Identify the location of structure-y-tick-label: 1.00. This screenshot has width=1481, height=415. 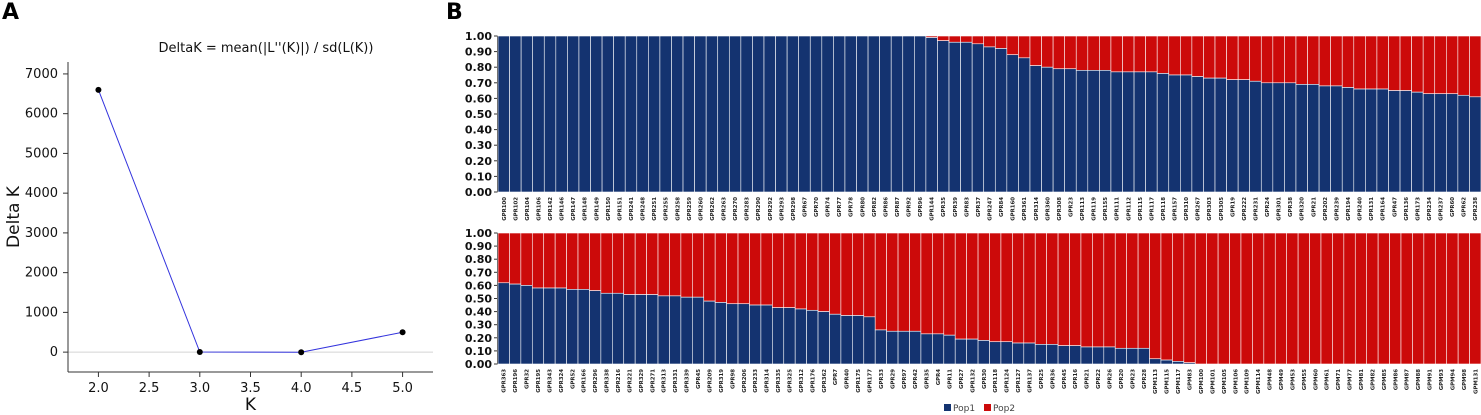
(478, 233).